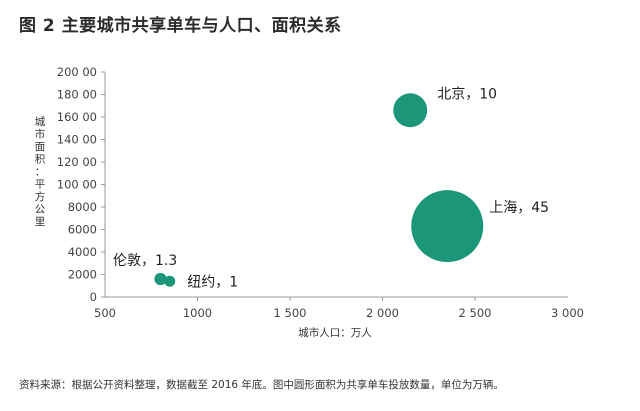 This screenshot has width=640, height=411. What do you see at coordinates (519, 208) in the screenshot?
I see `point-label-上海: 上海，45` at bounding box center [519, 208].